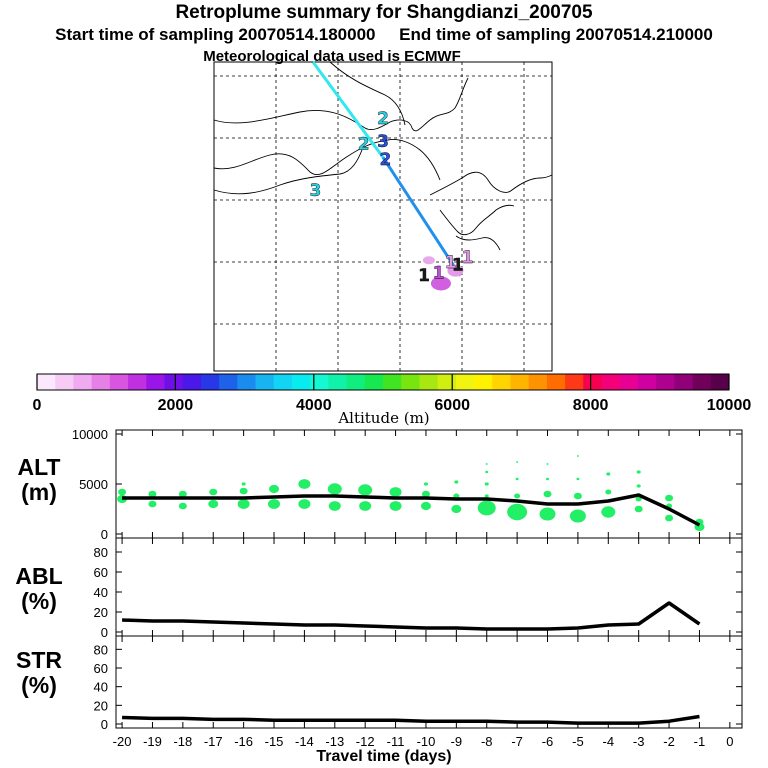 Image resolution: width=768 pixels, height=768 pixels. I want to click on y-tick-label: 5000, so click(93, 484).